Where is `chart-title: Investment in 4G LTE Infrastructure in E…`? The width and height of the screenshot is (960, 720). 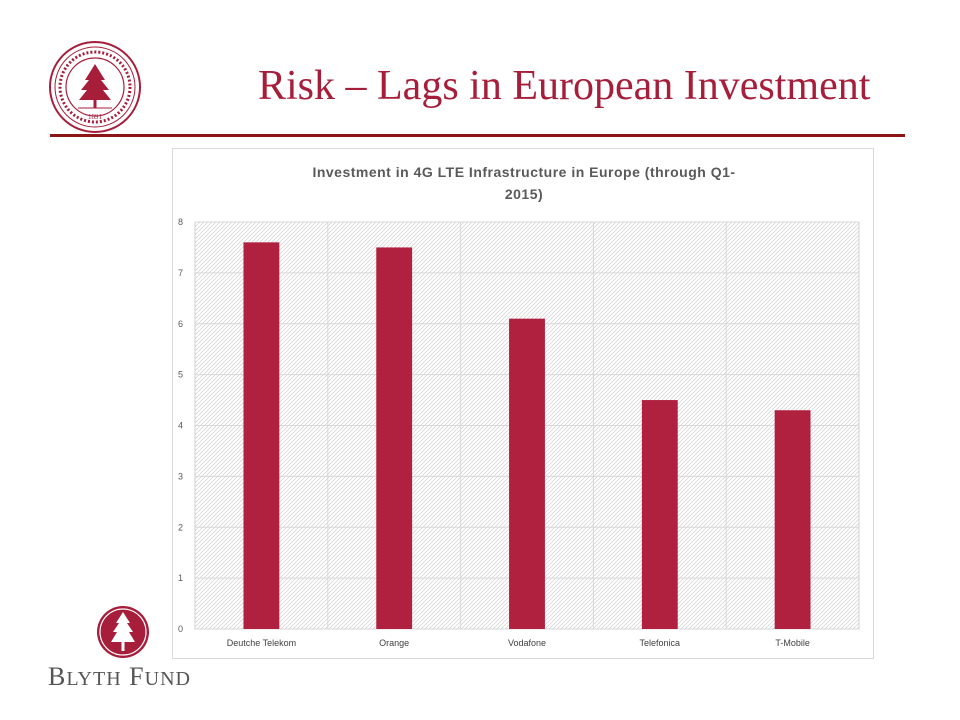 chart-title: Investment in 4G LTE Infrastructure in E… is located at coordinates (524, 183).